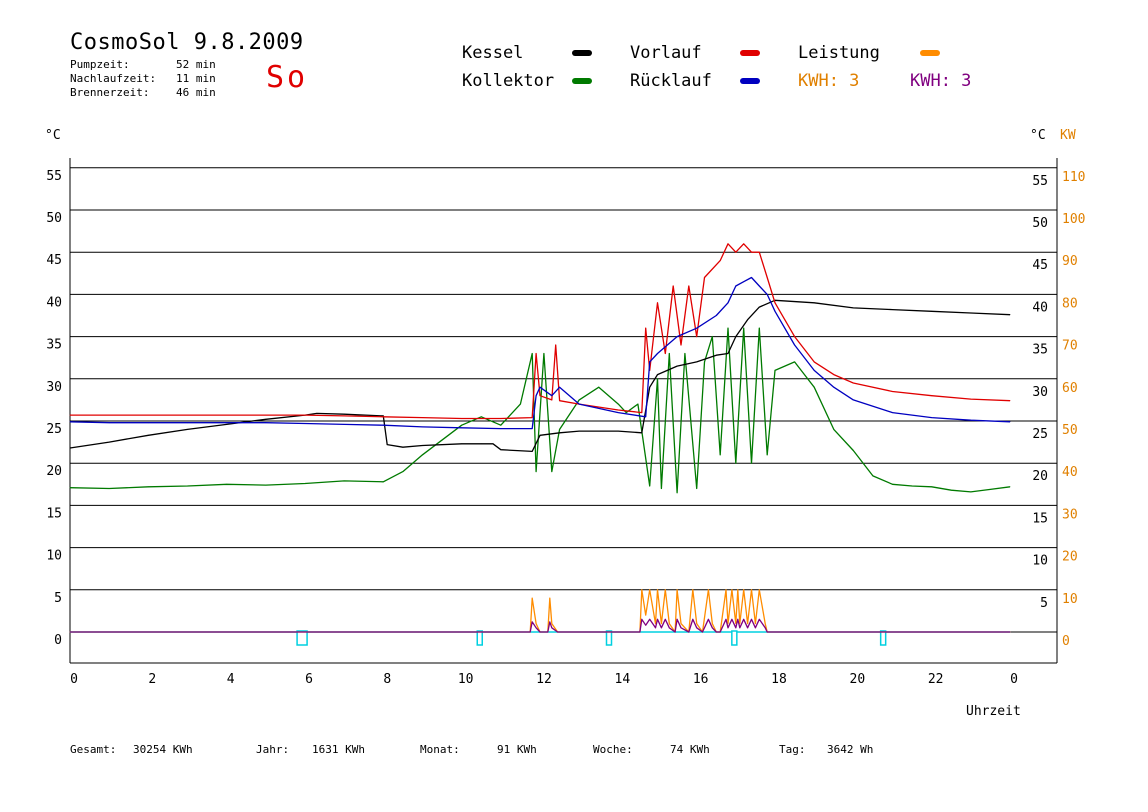 This screenshot has width=1148, height=812. What do you see at coordinates (936, 679) in the screenshot?
I see `x-tick-11: 22` at bounding box center [936, 679].